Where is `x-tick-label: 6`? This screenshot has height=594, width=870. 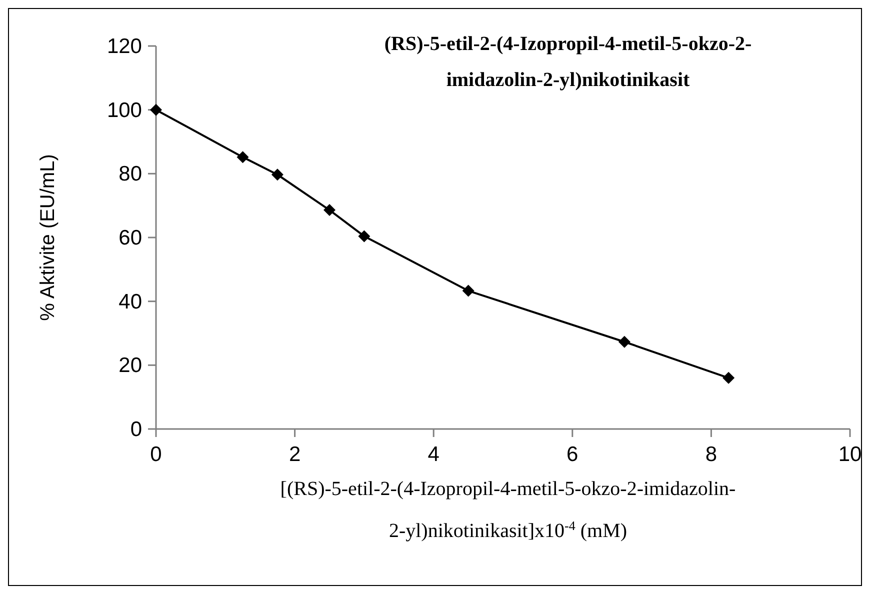
x-tick-label: 6 is located at coordinates (572, 454).